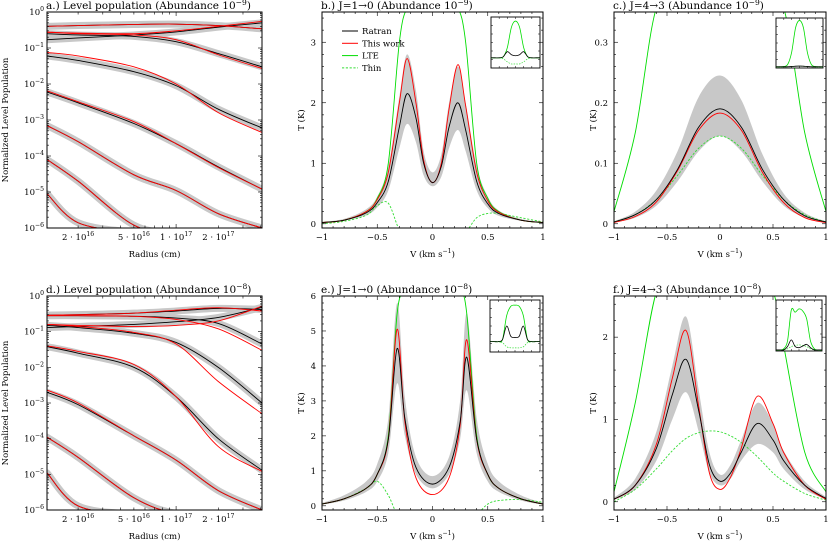 This screenshot has width=830, height=549. Describe the element at coordinates (720, 429) in the screenshot. I see `ratran-line` at that location.